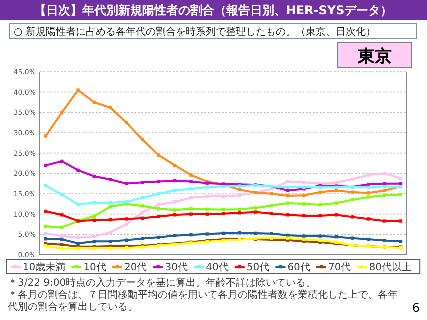 This screenshot has height=320, width=427. Describe the element at coordinates (374, 57) in the screenshot. I see `text: 東京` at that location.